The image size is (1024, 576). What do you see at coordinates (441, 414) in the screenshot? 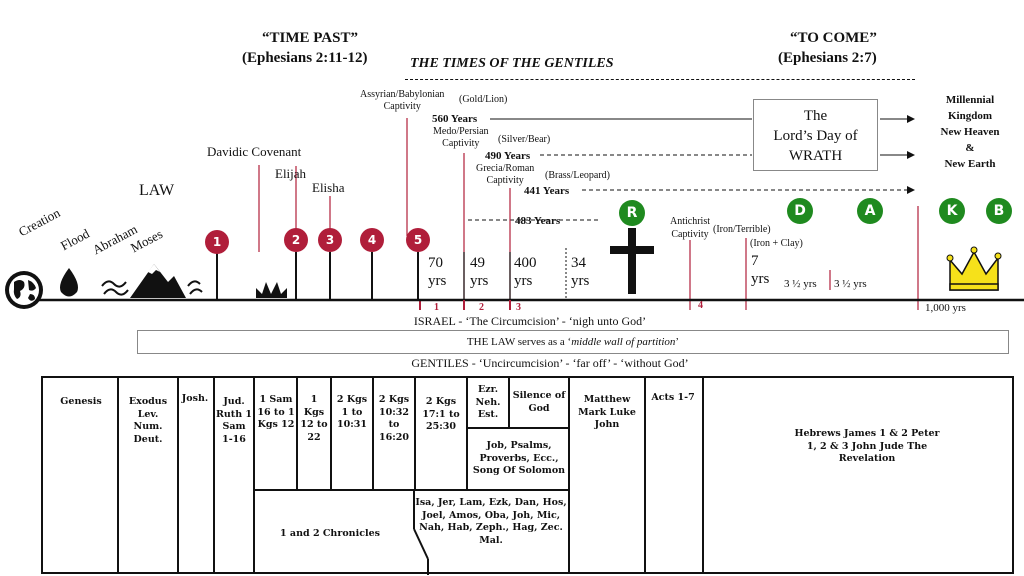
I see `book-2kgs-c: 2 Kgs 17:1 to 25:30` at bounding box center [441, 414].